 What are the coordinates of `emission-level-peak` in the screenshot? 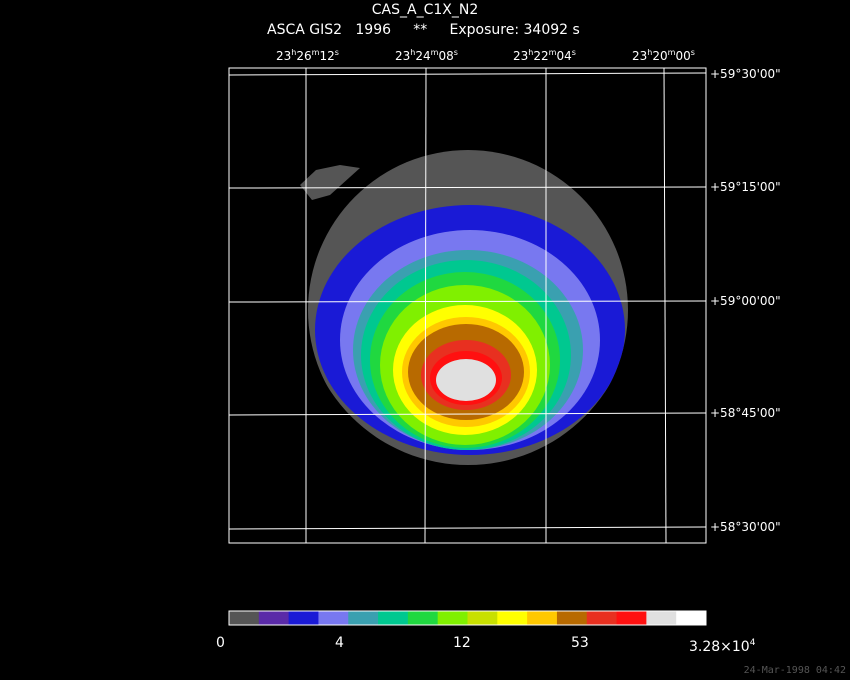 It's located at (466, 380).